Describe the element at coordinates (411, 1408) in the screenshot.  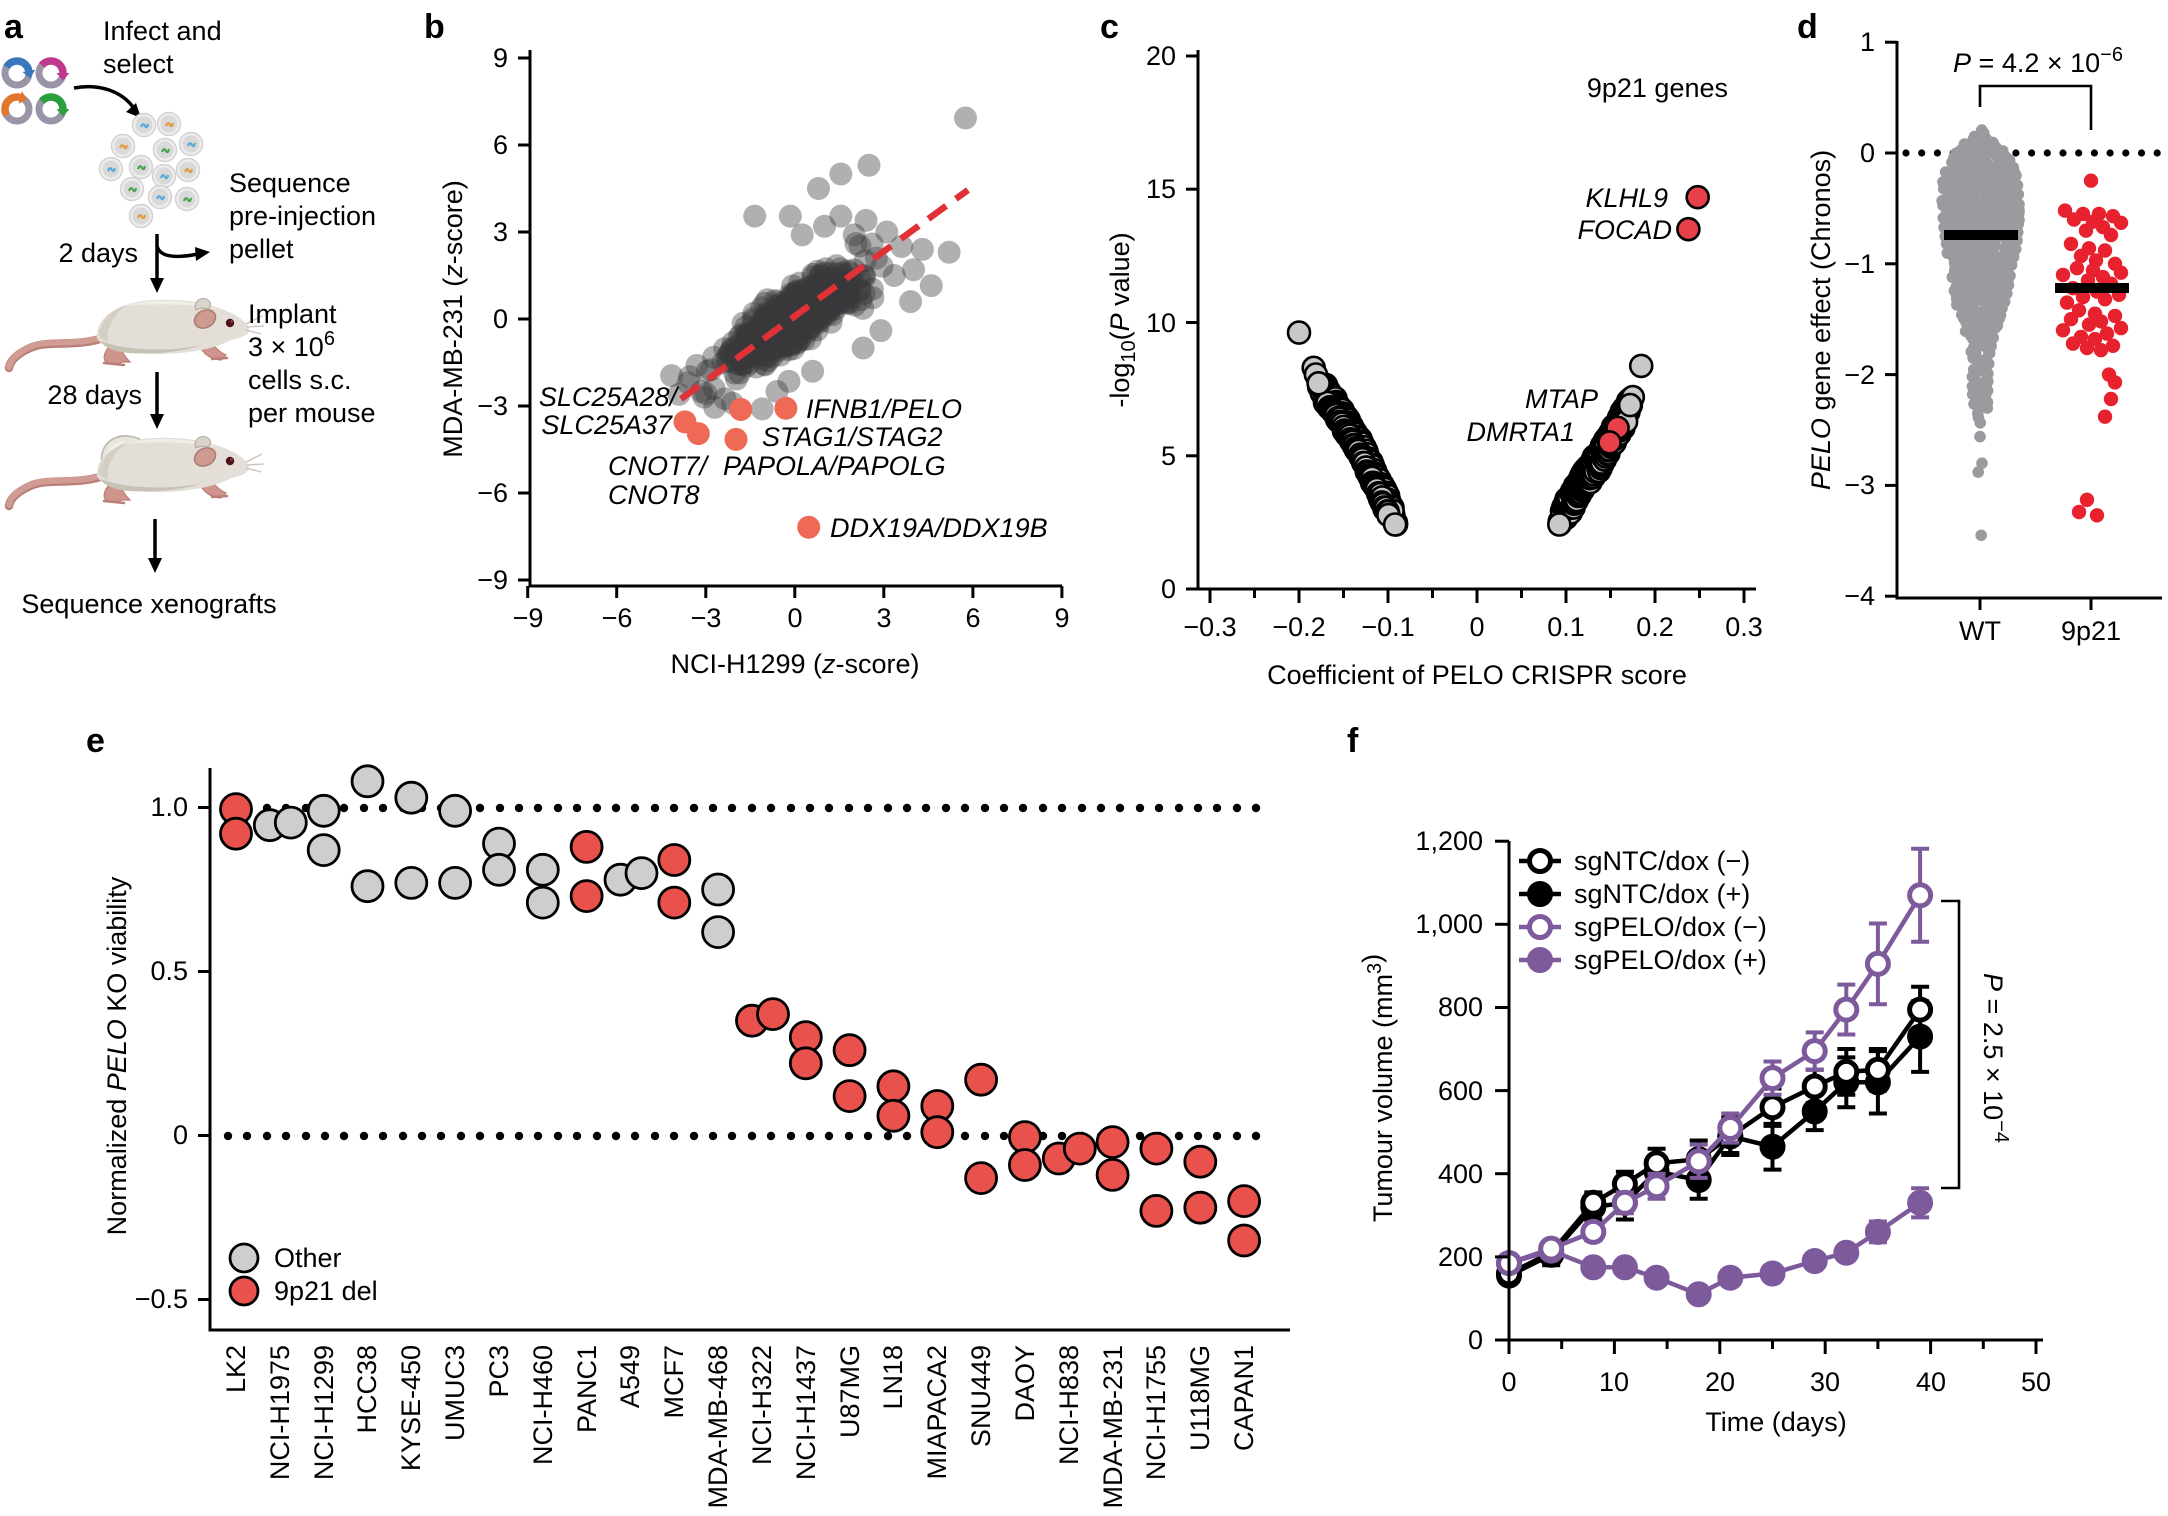
I see `svg-text: KYSE-450` at that location.